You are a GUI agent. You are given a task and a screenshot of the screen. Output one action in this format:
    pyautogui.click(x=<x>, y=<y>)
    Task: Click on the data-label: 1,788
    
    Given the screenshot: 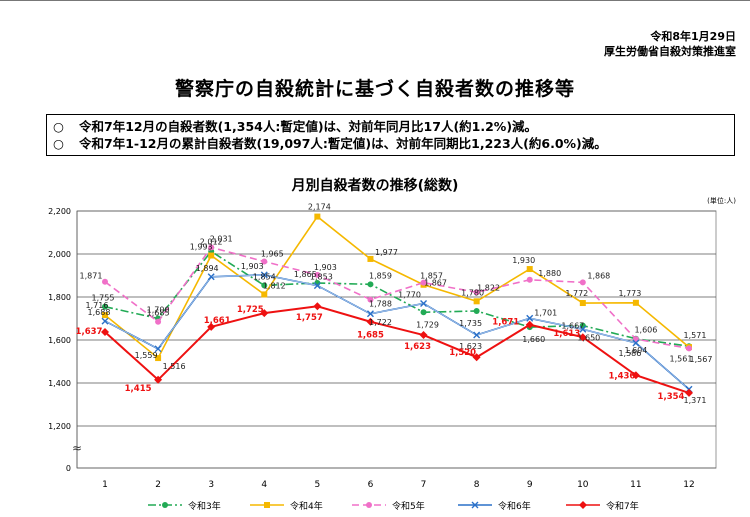 What is the action you would take?
    pyautogui.click(x=380, y=304)
    